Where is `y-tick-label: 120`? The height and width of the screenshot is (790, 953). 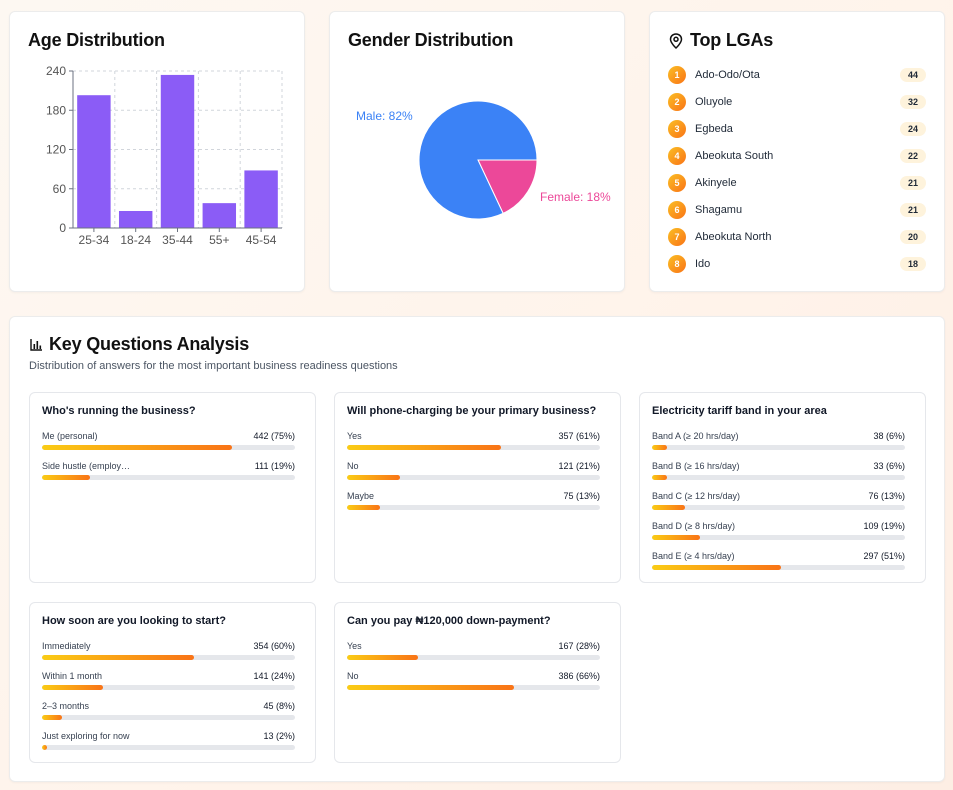
y-tick-label: 120 is located at coordinates (56, 150).